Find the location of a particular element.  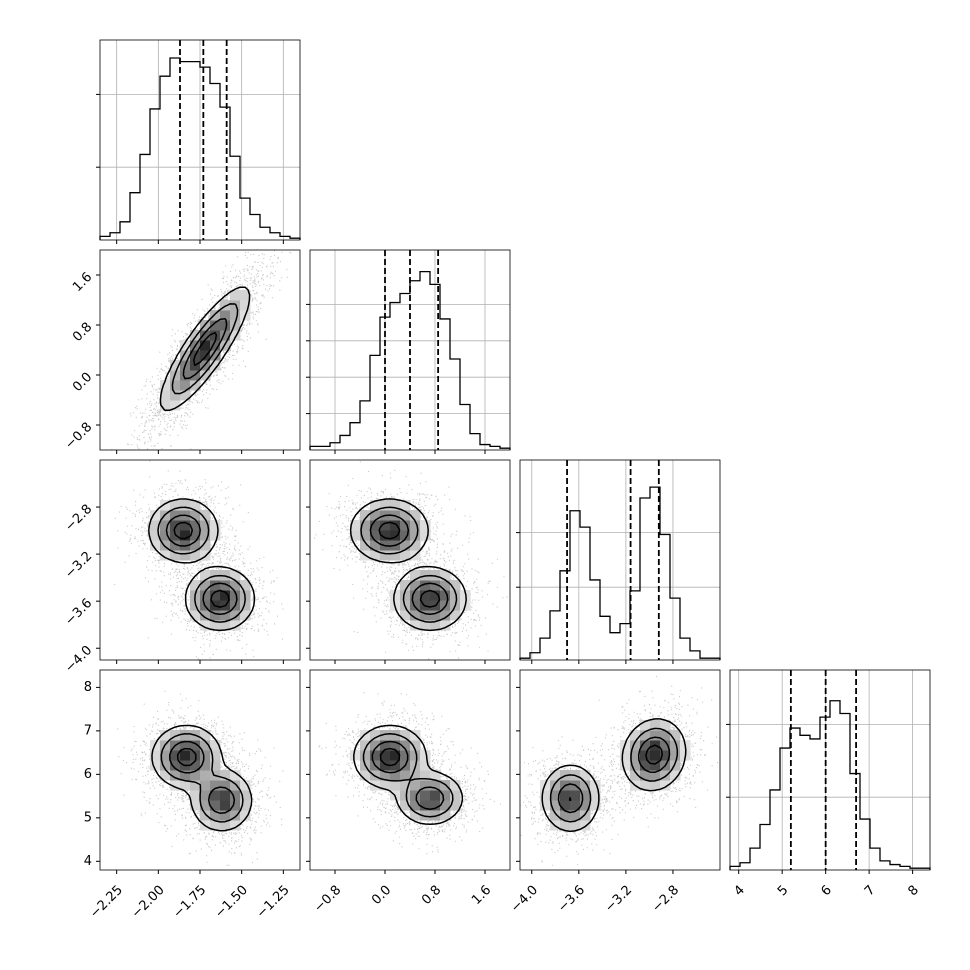

hist-frame is located at coordinates (410, 350).